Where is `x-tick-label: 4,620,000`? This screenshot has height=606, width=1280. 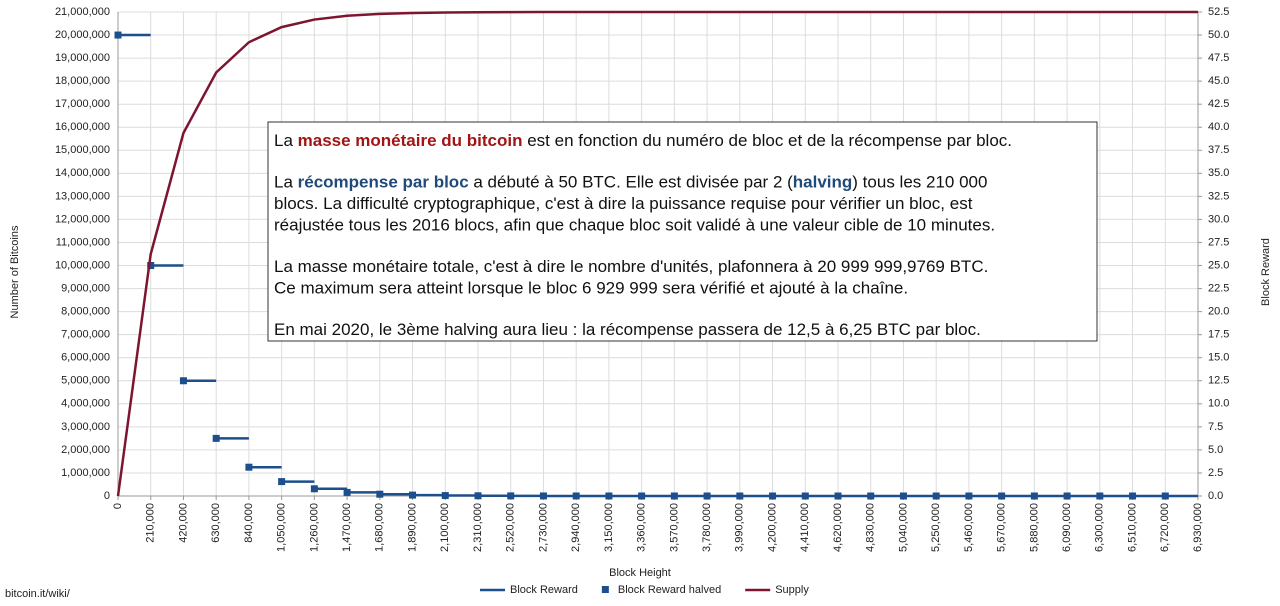 x-tick-label: 4,620,000 is located at coordinates (838, 527).